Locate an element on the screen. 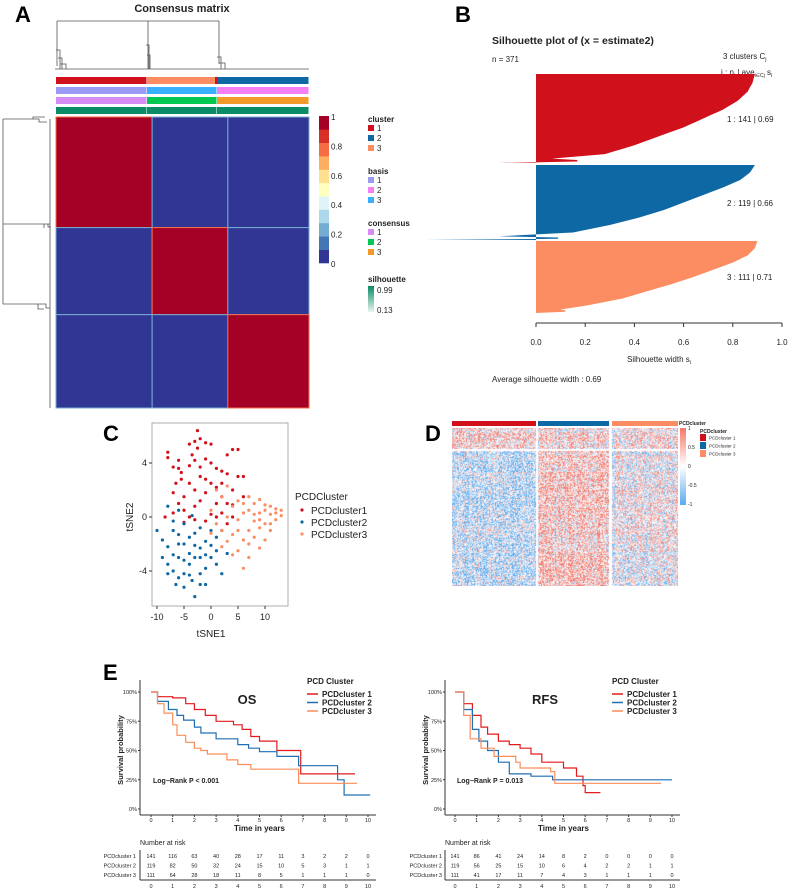 This screenshot has width=798, height=890. x-tick-label: 5 is located at coordinates (259, 821).